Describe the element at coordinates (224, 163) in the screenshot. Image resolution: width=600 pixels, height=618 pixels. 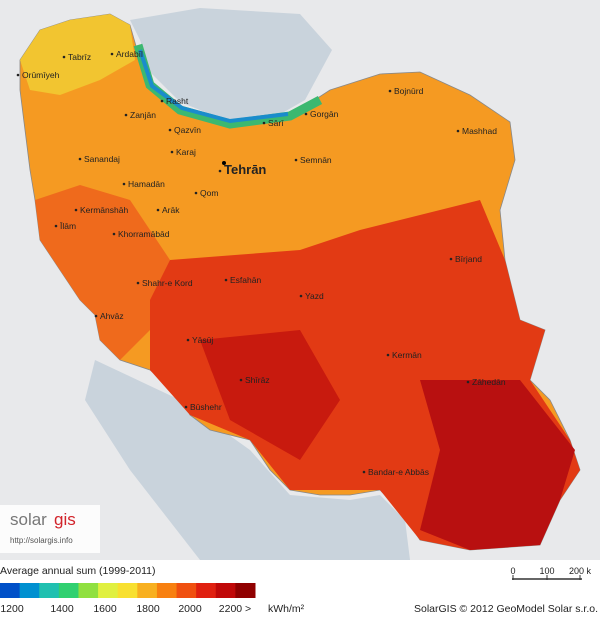
I see `capital-dot` at that location.